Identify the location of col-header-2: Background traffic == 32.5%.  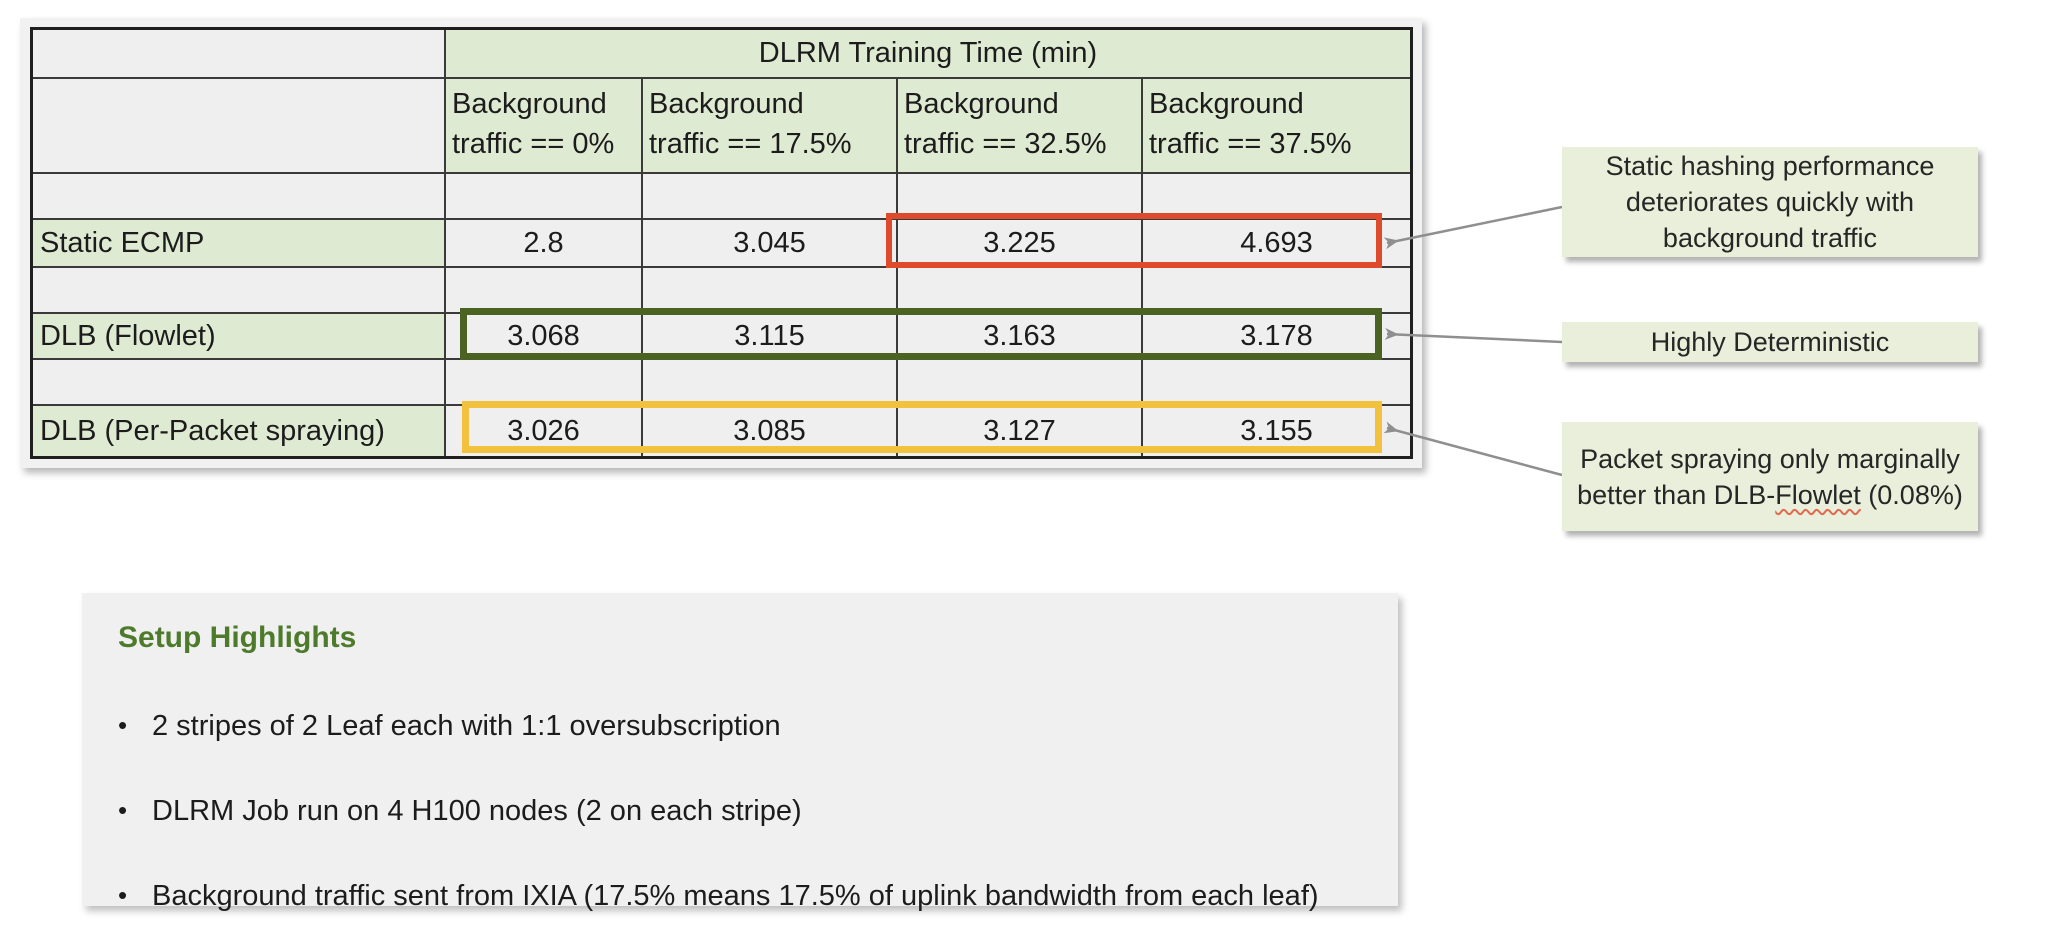
(1020, 126).